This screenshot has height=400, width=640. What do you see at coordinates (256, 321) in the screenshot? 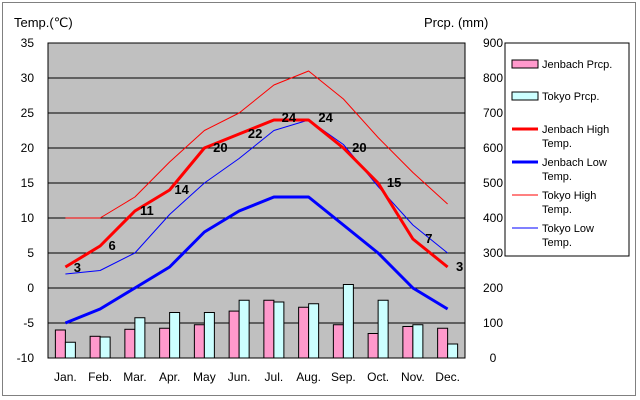
I see `precipitation-bars` at bounding box center [256, 321].